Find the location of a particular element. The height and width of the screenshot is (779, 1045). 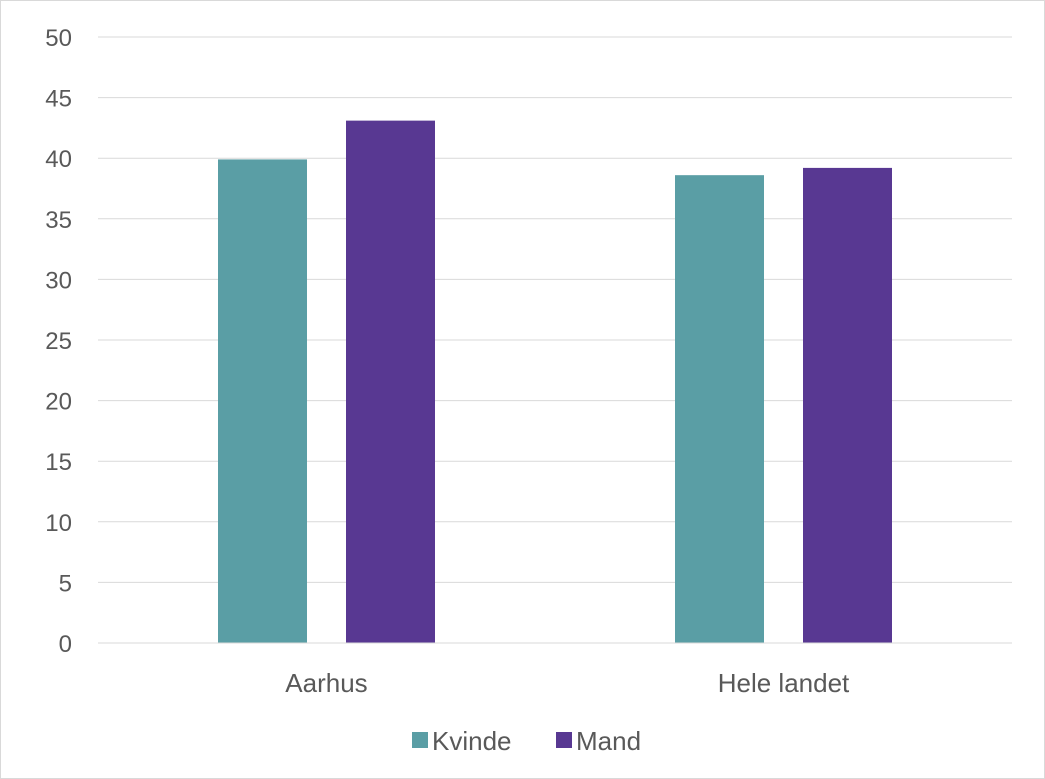

bar-mand-hele-landet is located at coordinates (847, 405).